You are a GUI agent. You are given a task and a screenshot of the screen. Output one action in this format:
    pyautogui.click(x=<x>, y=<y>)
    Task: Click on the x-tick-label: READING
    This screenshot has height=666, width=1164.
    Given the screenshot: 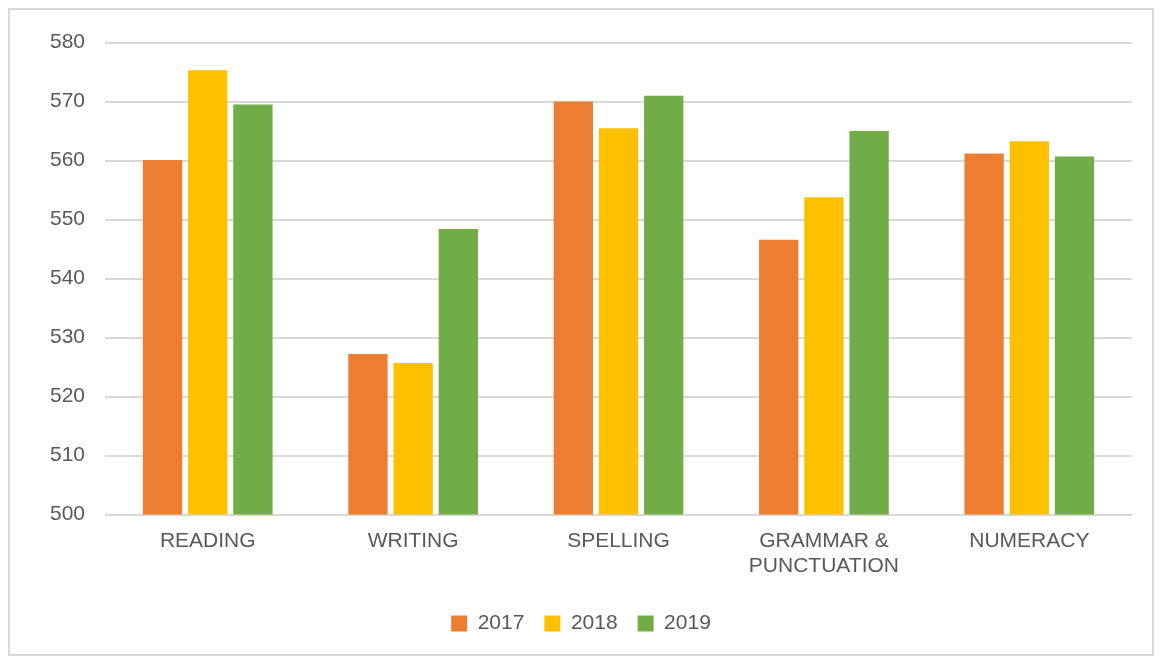 What is the action you would take?
    pyautogui.click(x=207, y=539)
    